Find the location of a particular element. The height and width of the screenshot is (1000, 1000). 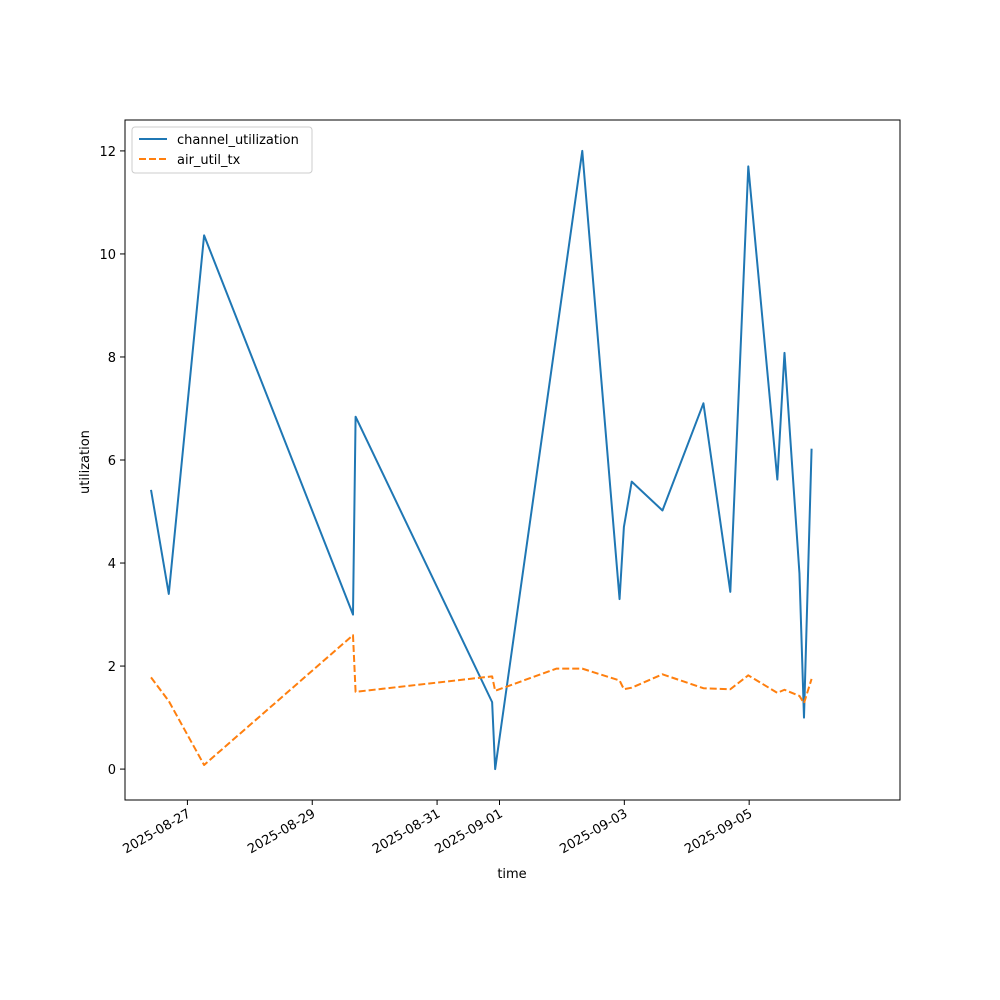

legend-label-air-util-tx: air_util_tx is located at coordinates (209, 160).